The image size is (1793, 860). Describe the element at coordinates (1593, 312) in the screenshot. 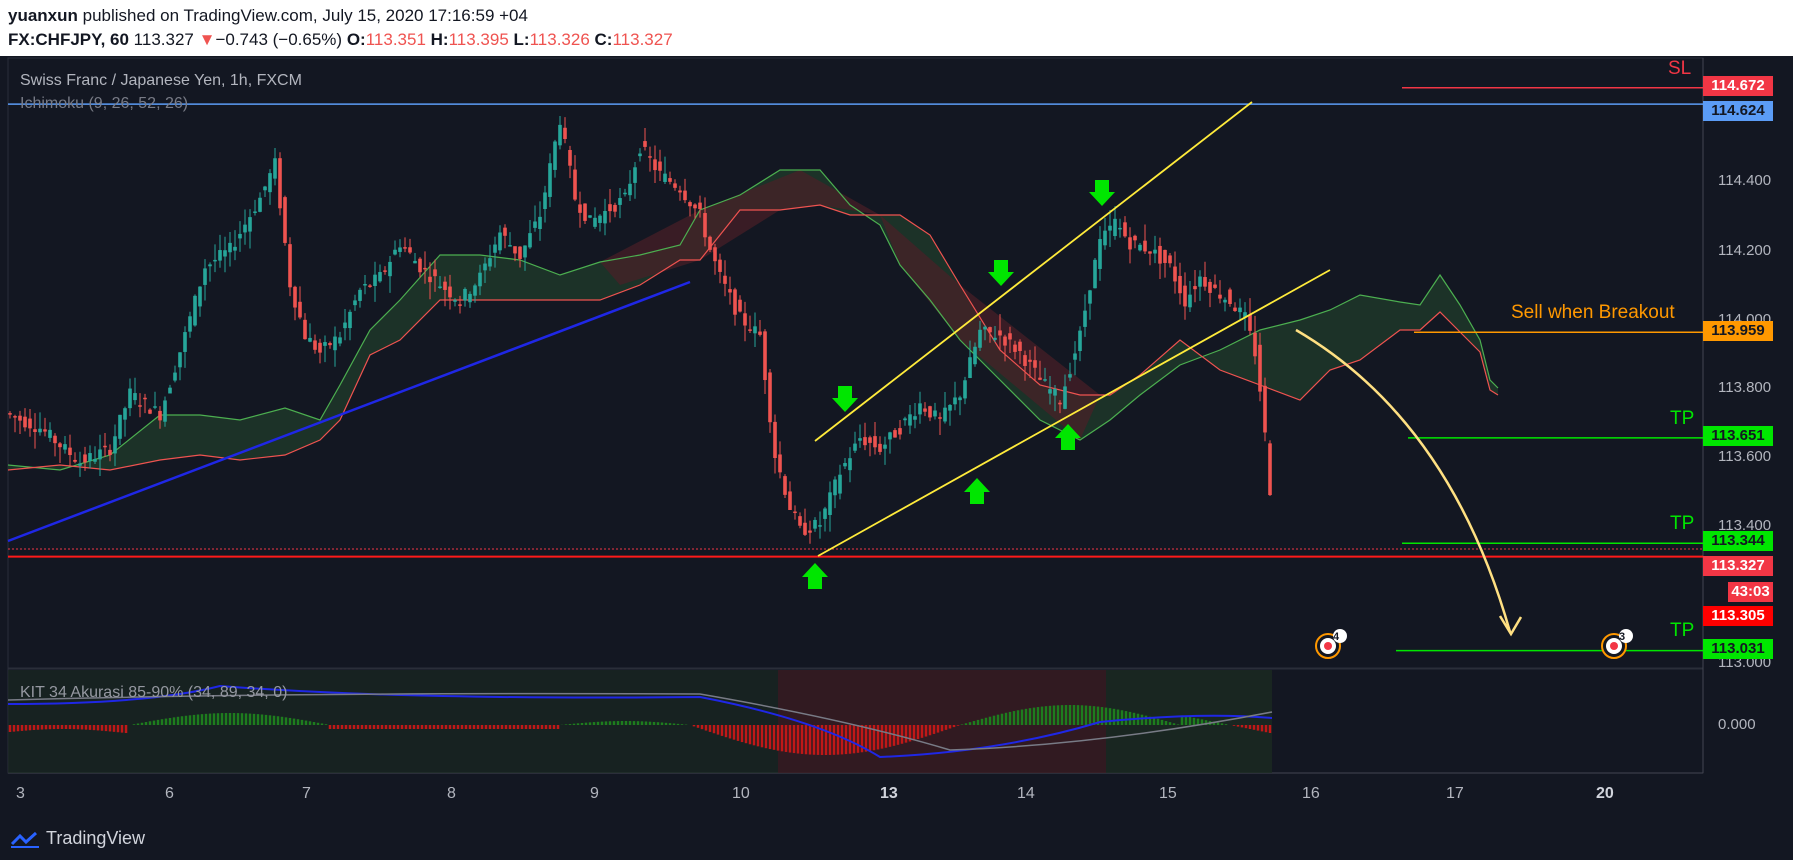

I see `sell-breakout-label: Sell when Breakout` at that location.